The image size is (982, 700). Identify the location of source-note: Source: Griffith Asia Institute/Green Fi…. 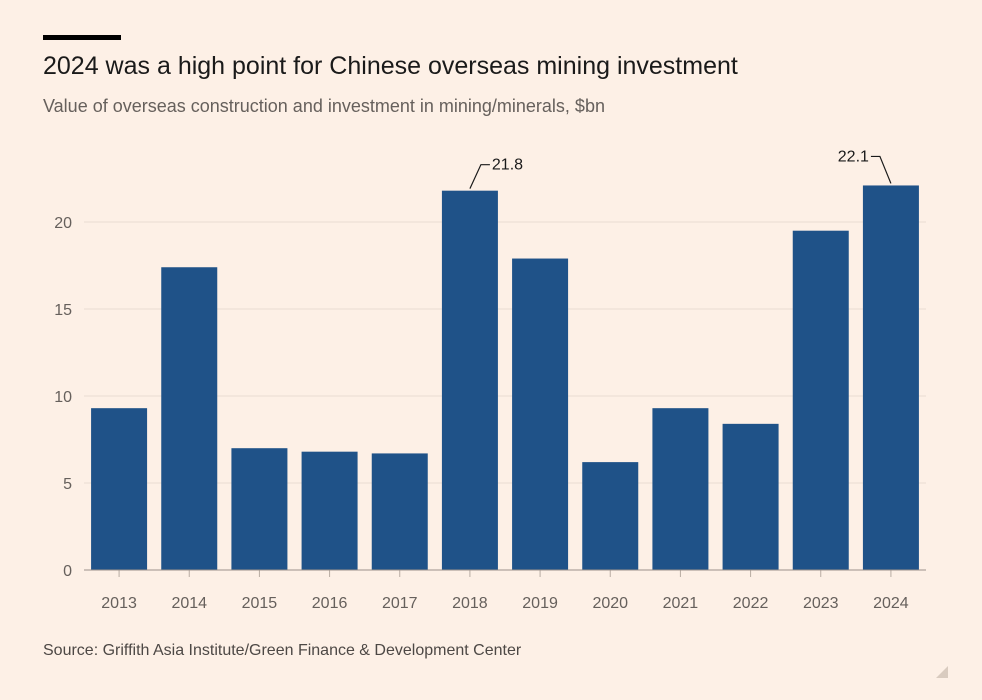
(282, 650).